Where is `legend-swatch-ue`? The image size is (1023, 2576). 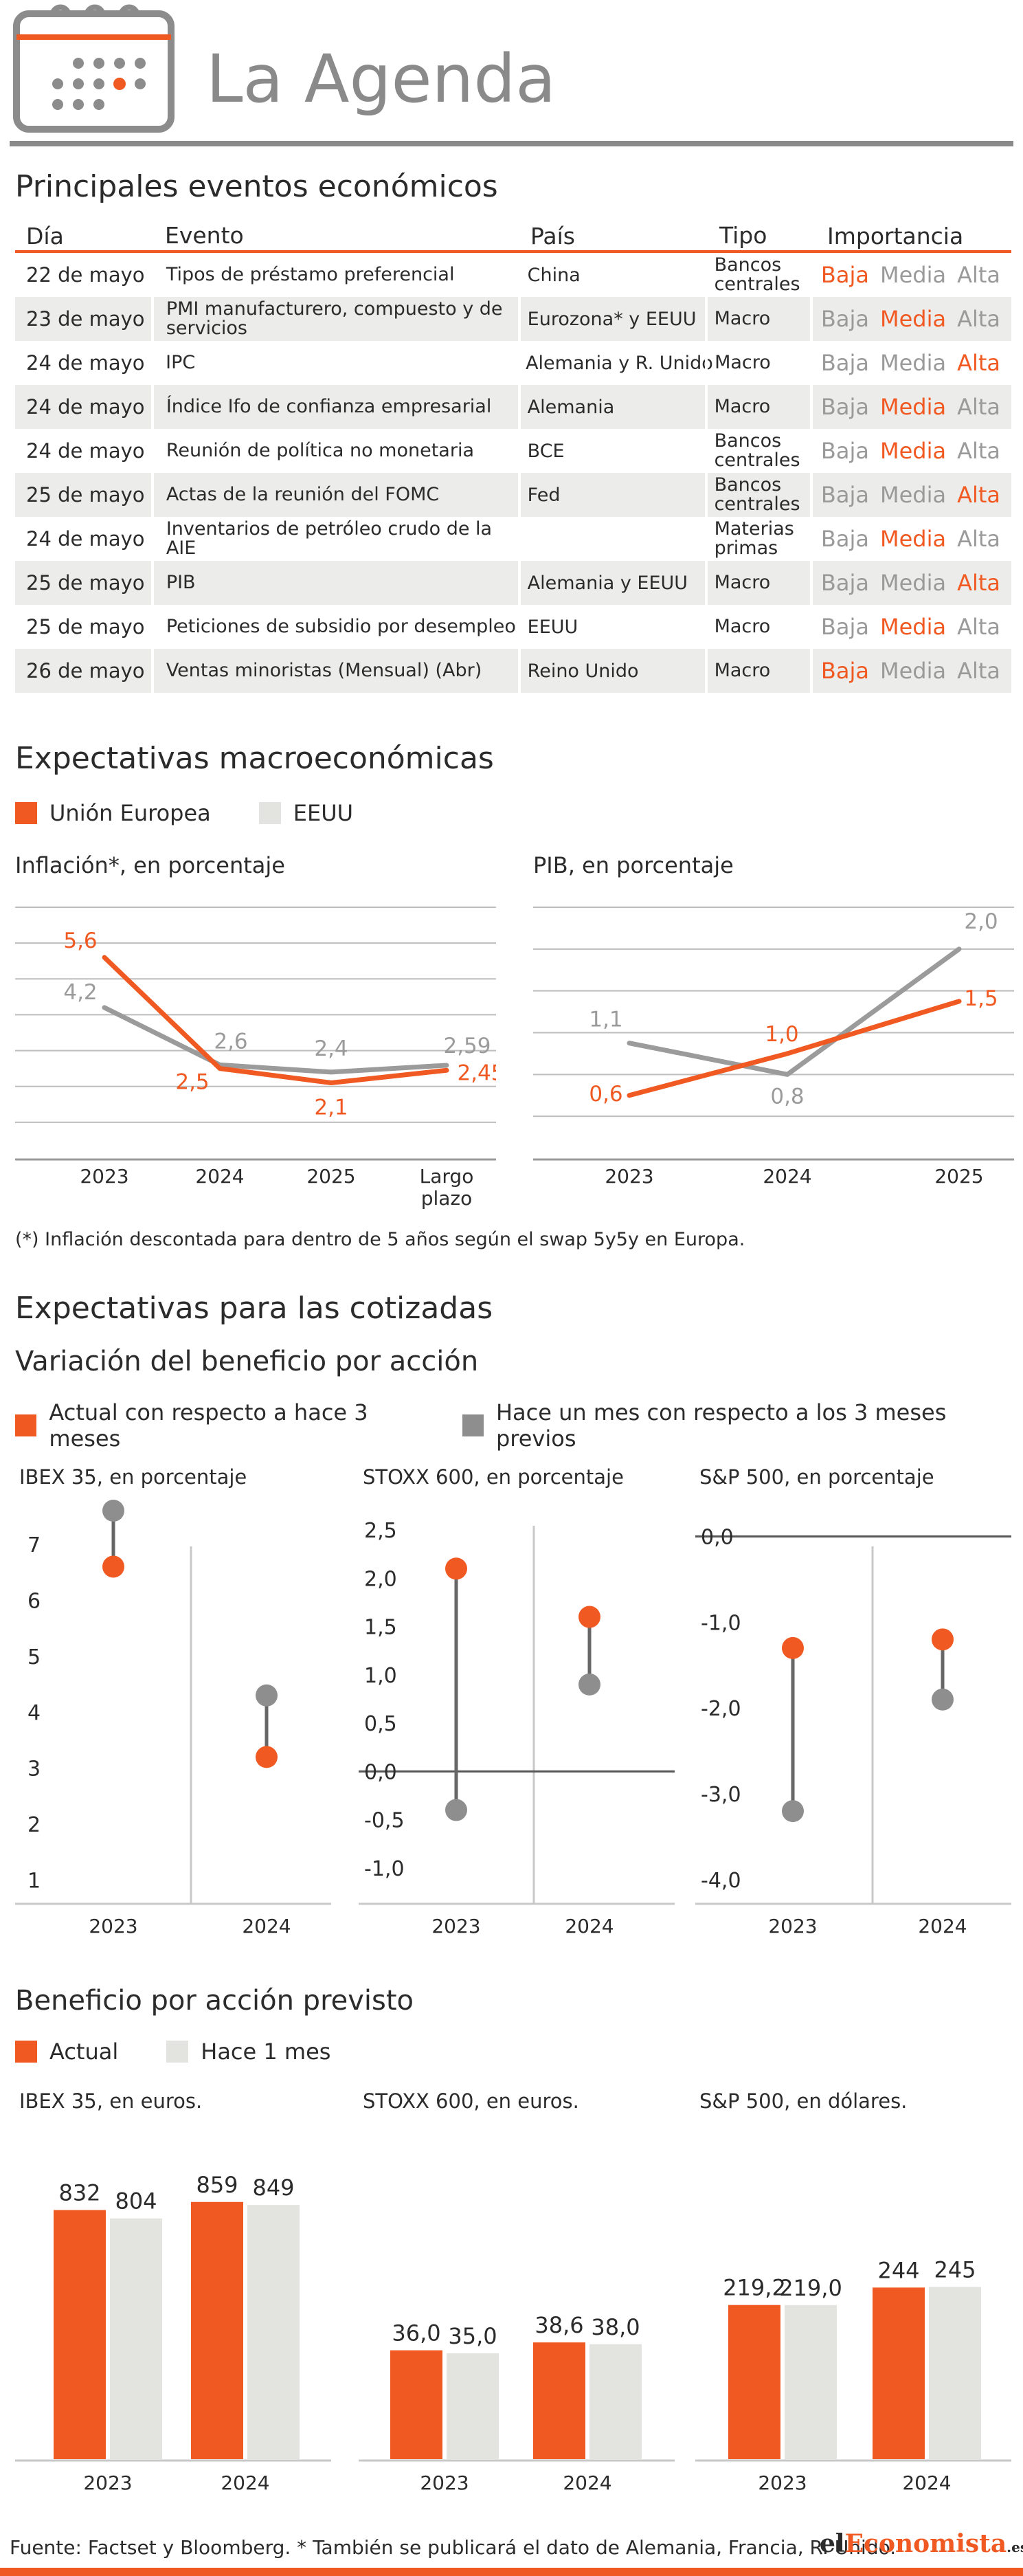
legend-swatch-ue is located at coordinates (26, 813).